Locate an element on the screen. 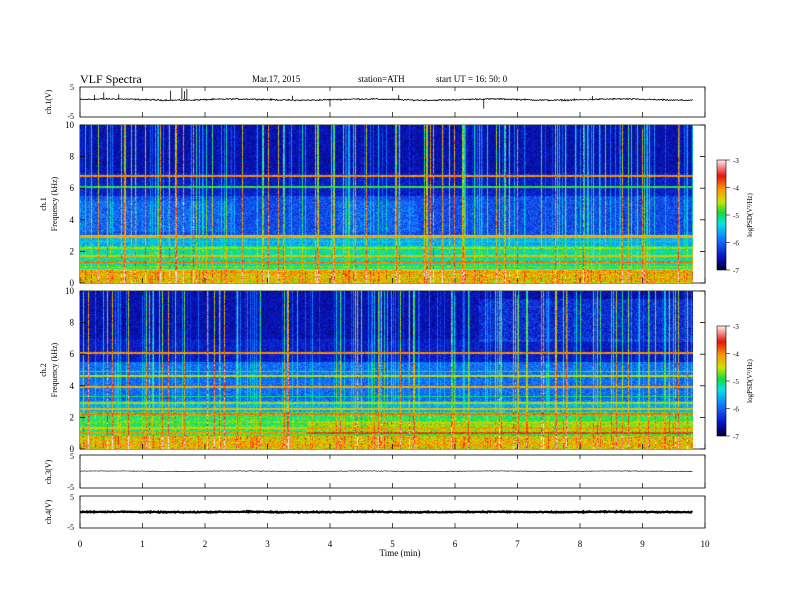 The image size is (792, 612). ch2-colorbar-label: logPSD(V²/Hz) is located at coordinates (750, 380).